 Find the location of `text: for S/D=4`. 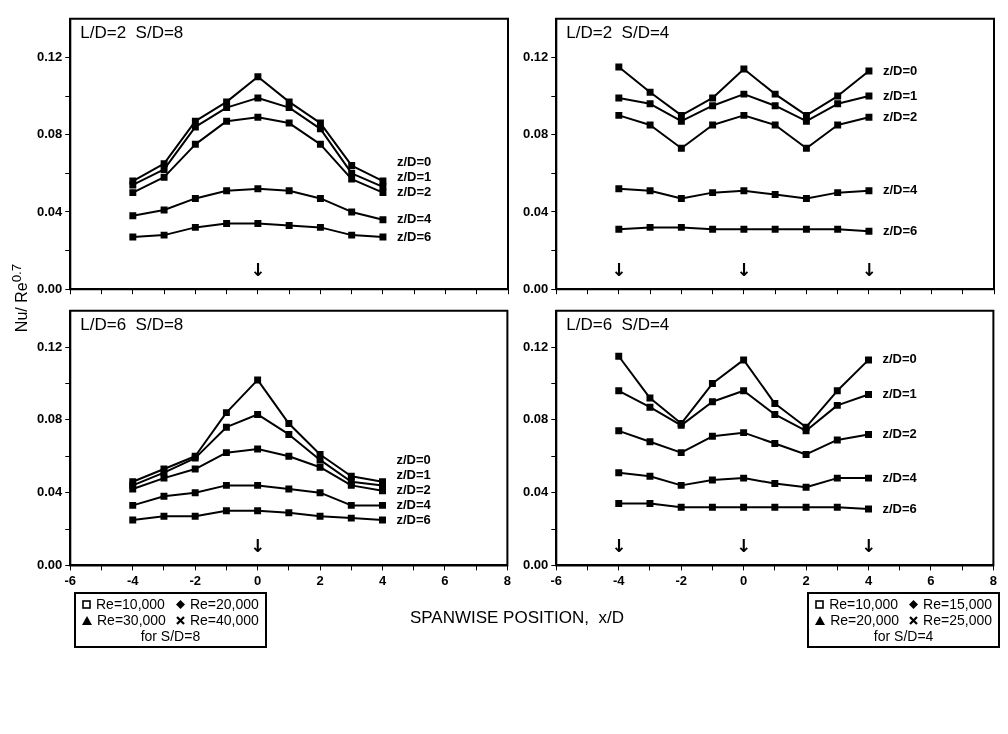

text: for S/D=4 is located at coordinates (903, 636).